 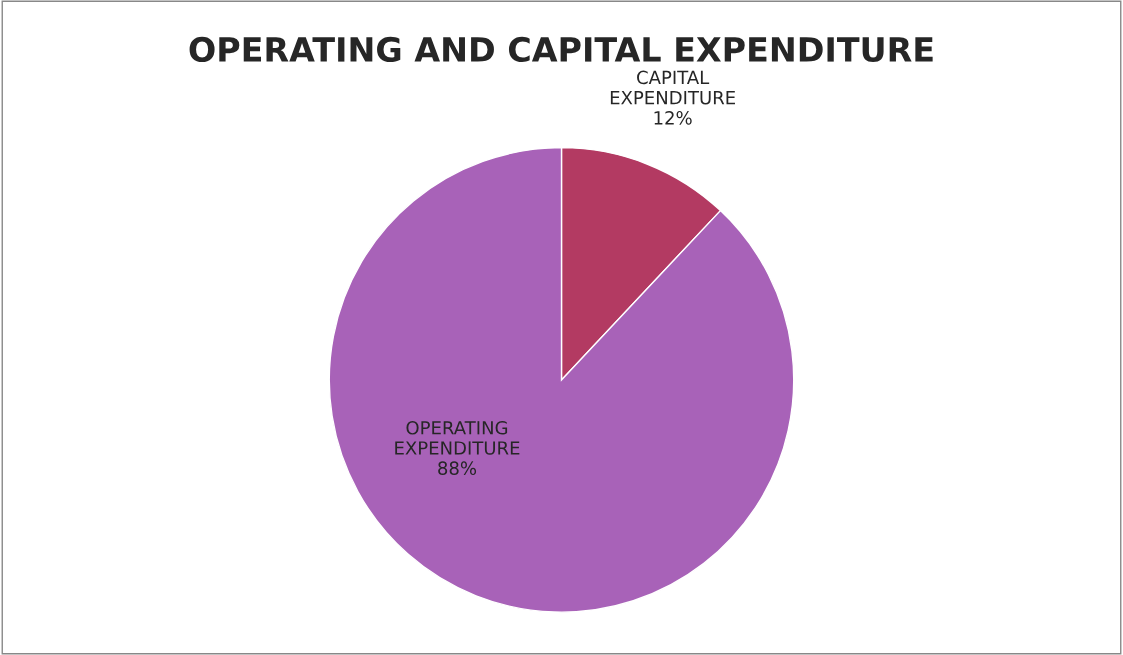 I want to click on chart-title: OPERATING AND CAPITAL EXPENDITURE, so click(x=561, y=49).